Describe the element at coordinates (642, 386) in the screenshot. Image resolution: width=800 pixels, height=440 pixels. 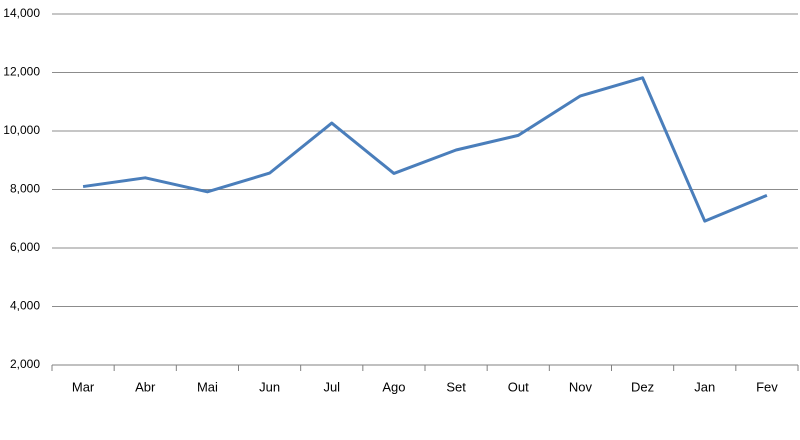
I see `x-tick-label: Dez` at that location.